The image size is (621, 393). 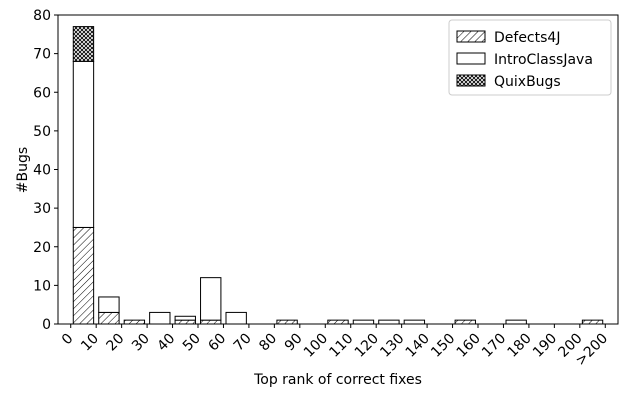 What do you see at coordinates (42, 171) in the screenshot?
I see `y-tick-label: 40` at bounding box center [42, 171].